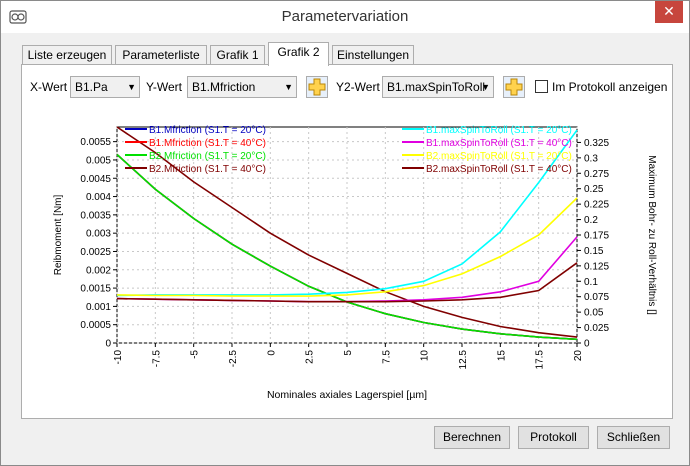  What do you see at coordinates (233, 359) in the screenshot?
I see `x-tick-label: -2.5` at bounding box center [233, 359].